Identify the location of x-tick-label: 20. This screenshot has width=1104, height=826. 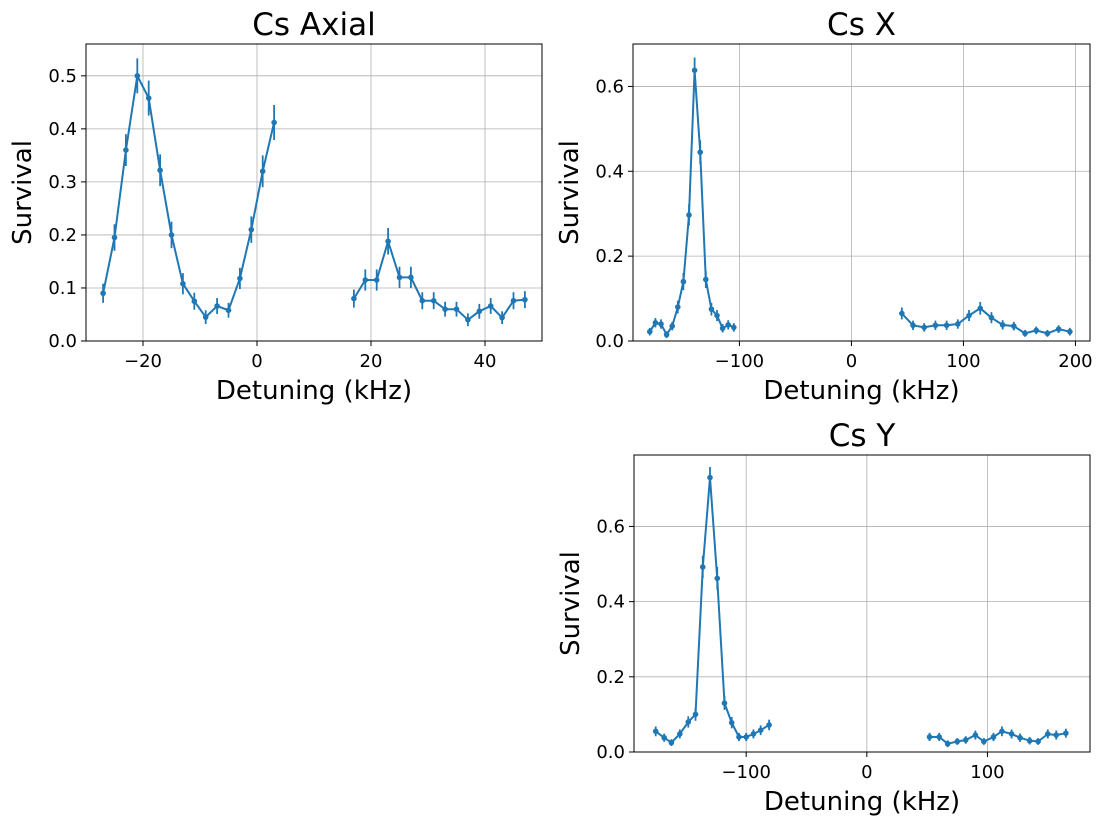
(371, 361).